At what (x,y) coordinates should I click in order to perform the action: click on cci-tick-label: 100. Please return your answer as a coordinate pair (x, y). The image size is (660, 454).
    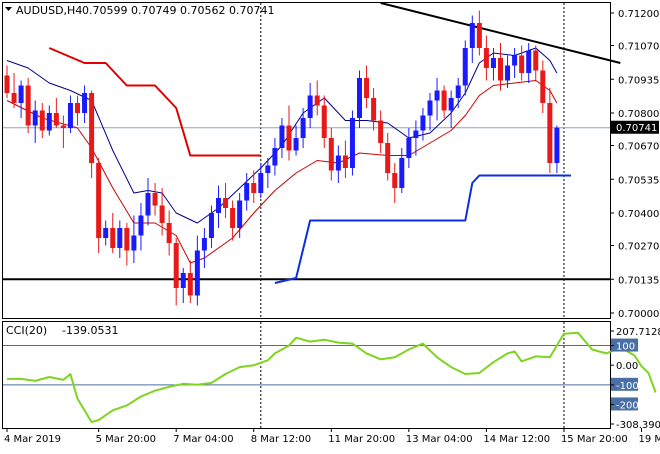
    Looking at the image, I should click on (625, 347).